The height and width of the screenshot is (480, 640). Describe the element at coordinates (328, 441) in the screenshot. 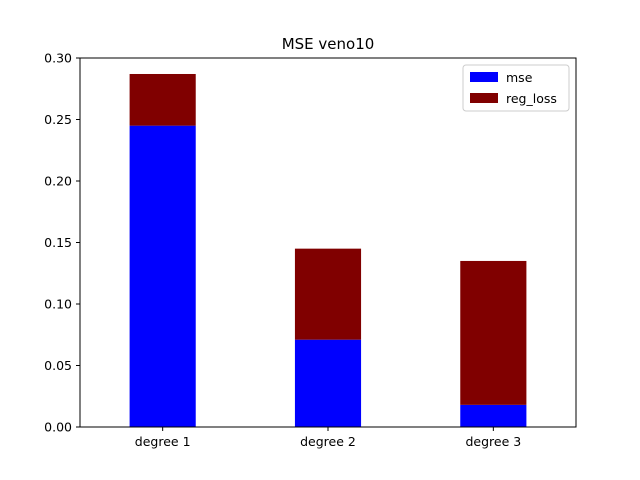

I see `x-tick-label: degree 2` at that location.